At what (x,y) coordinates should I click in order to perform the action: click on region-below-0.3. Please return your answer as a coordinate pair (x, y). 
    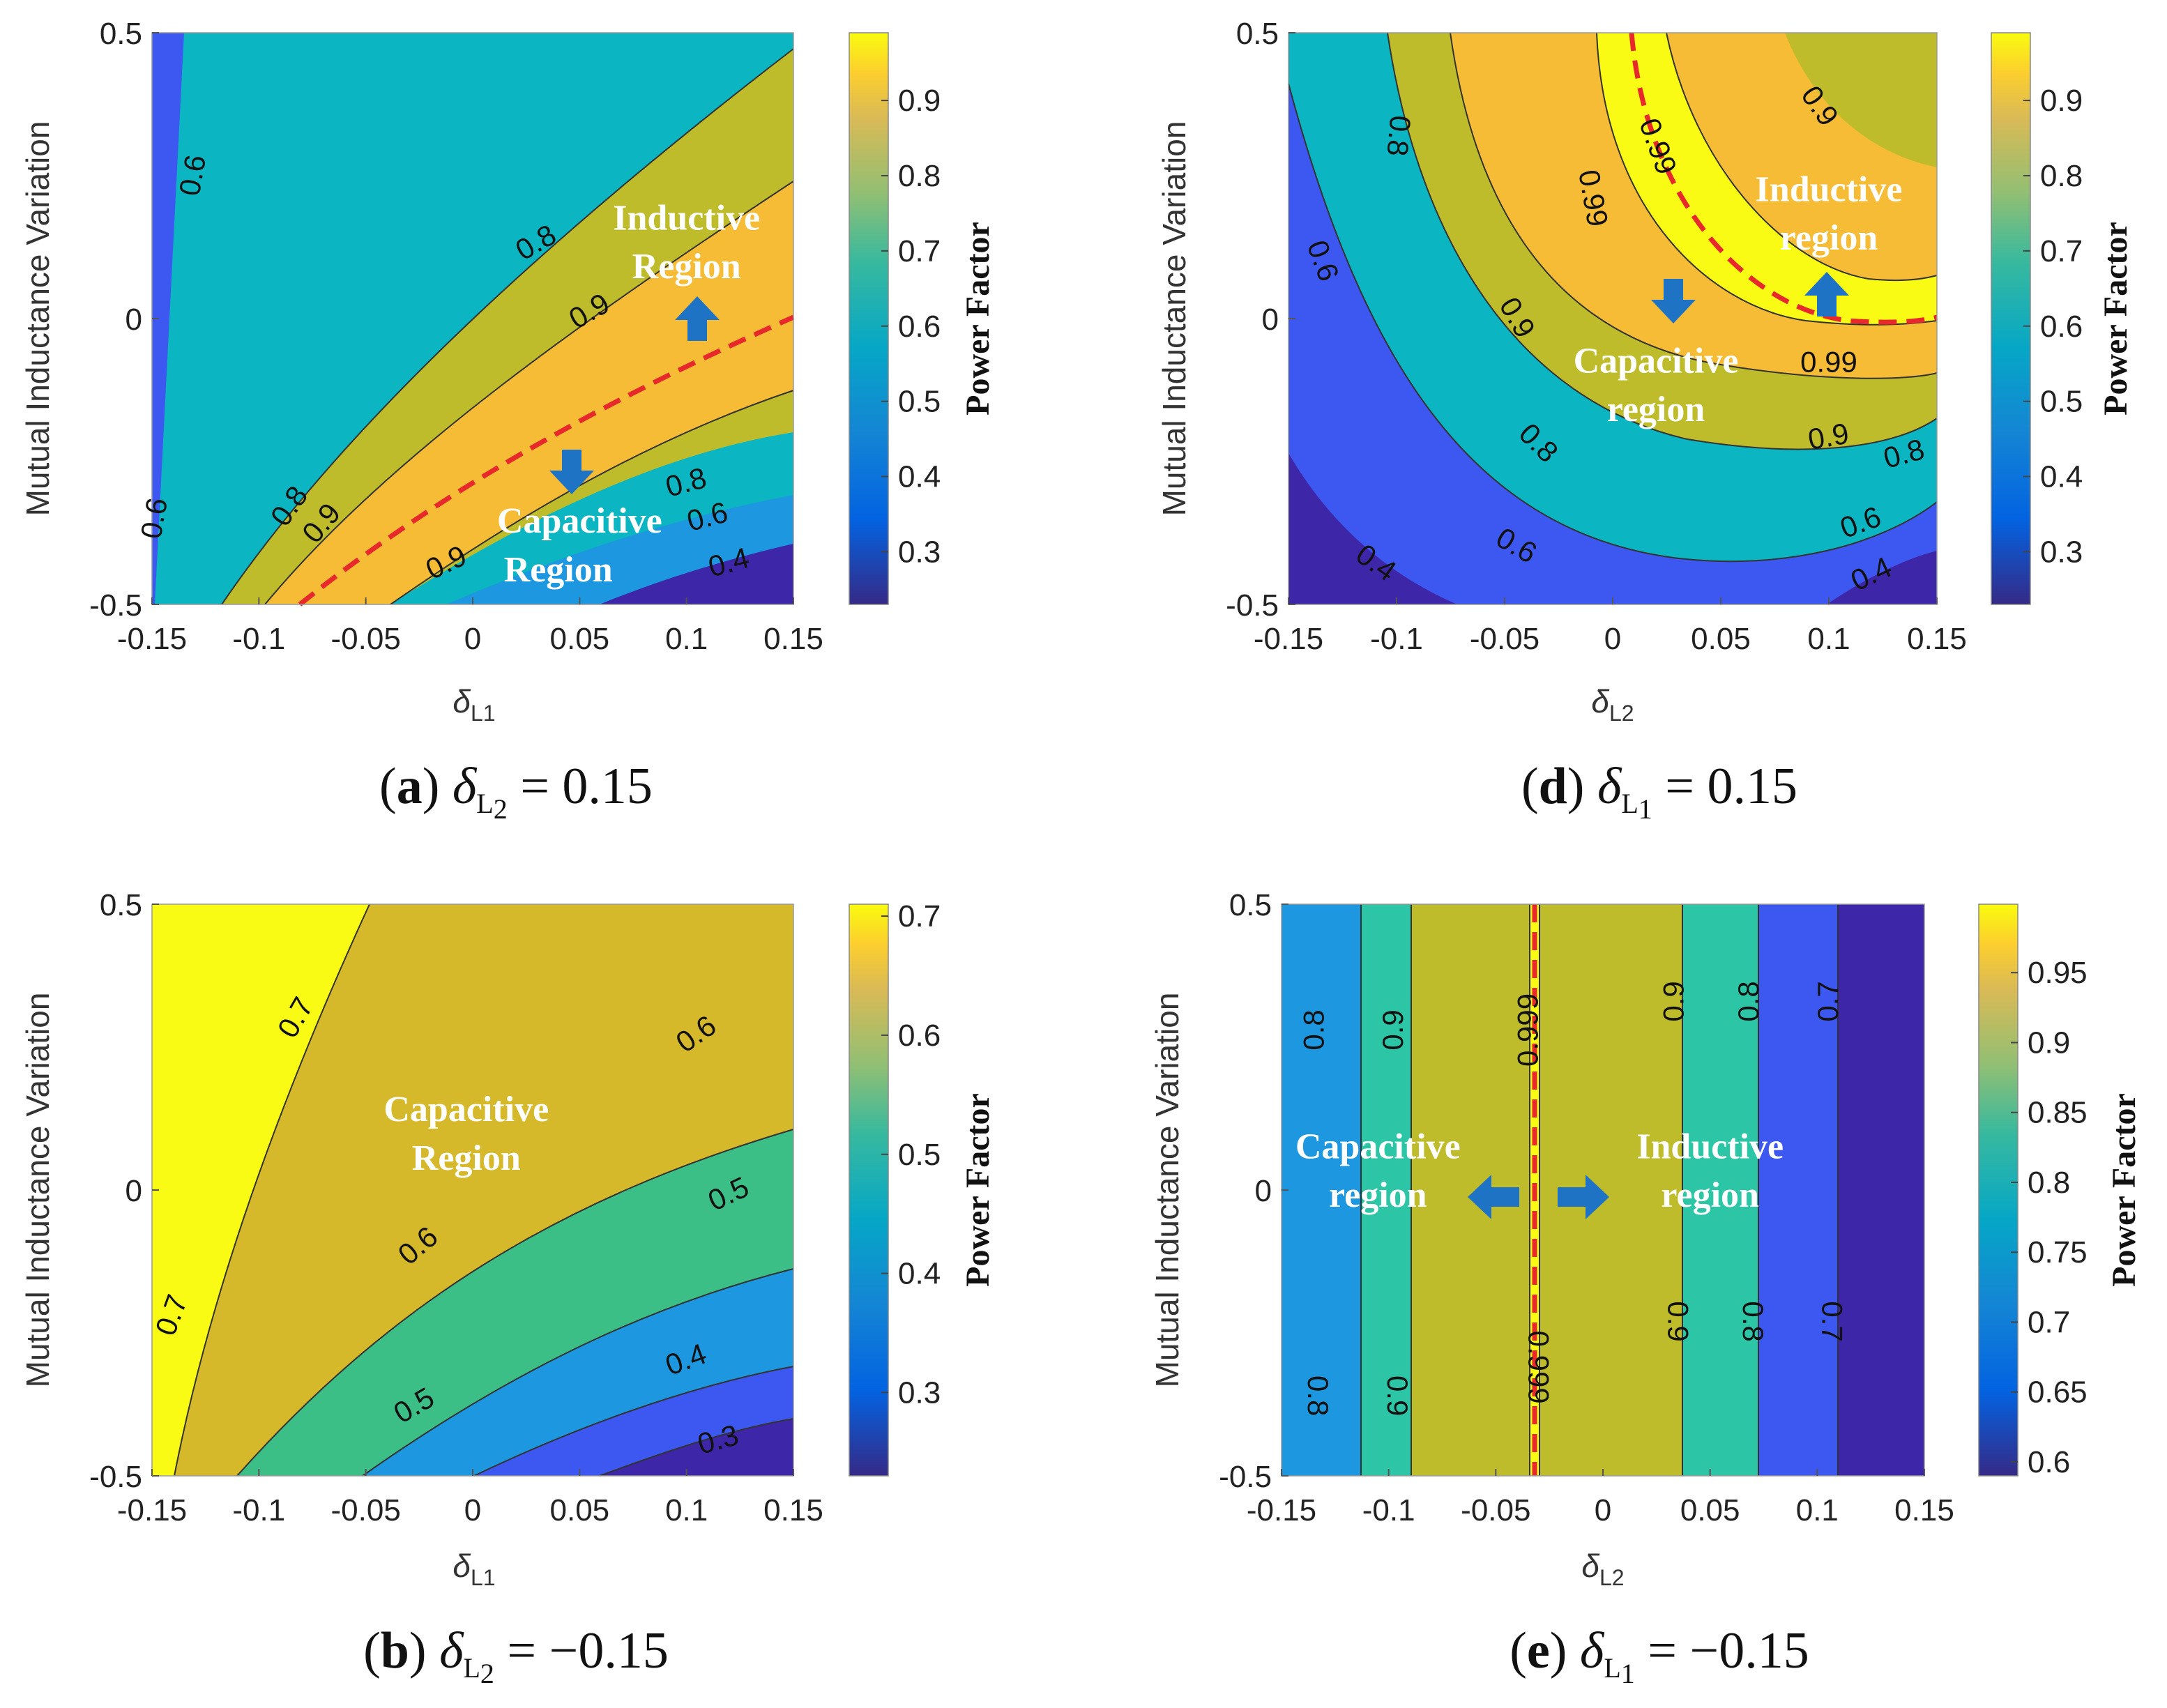
    Looking at the image, I should click on (696, 1447).